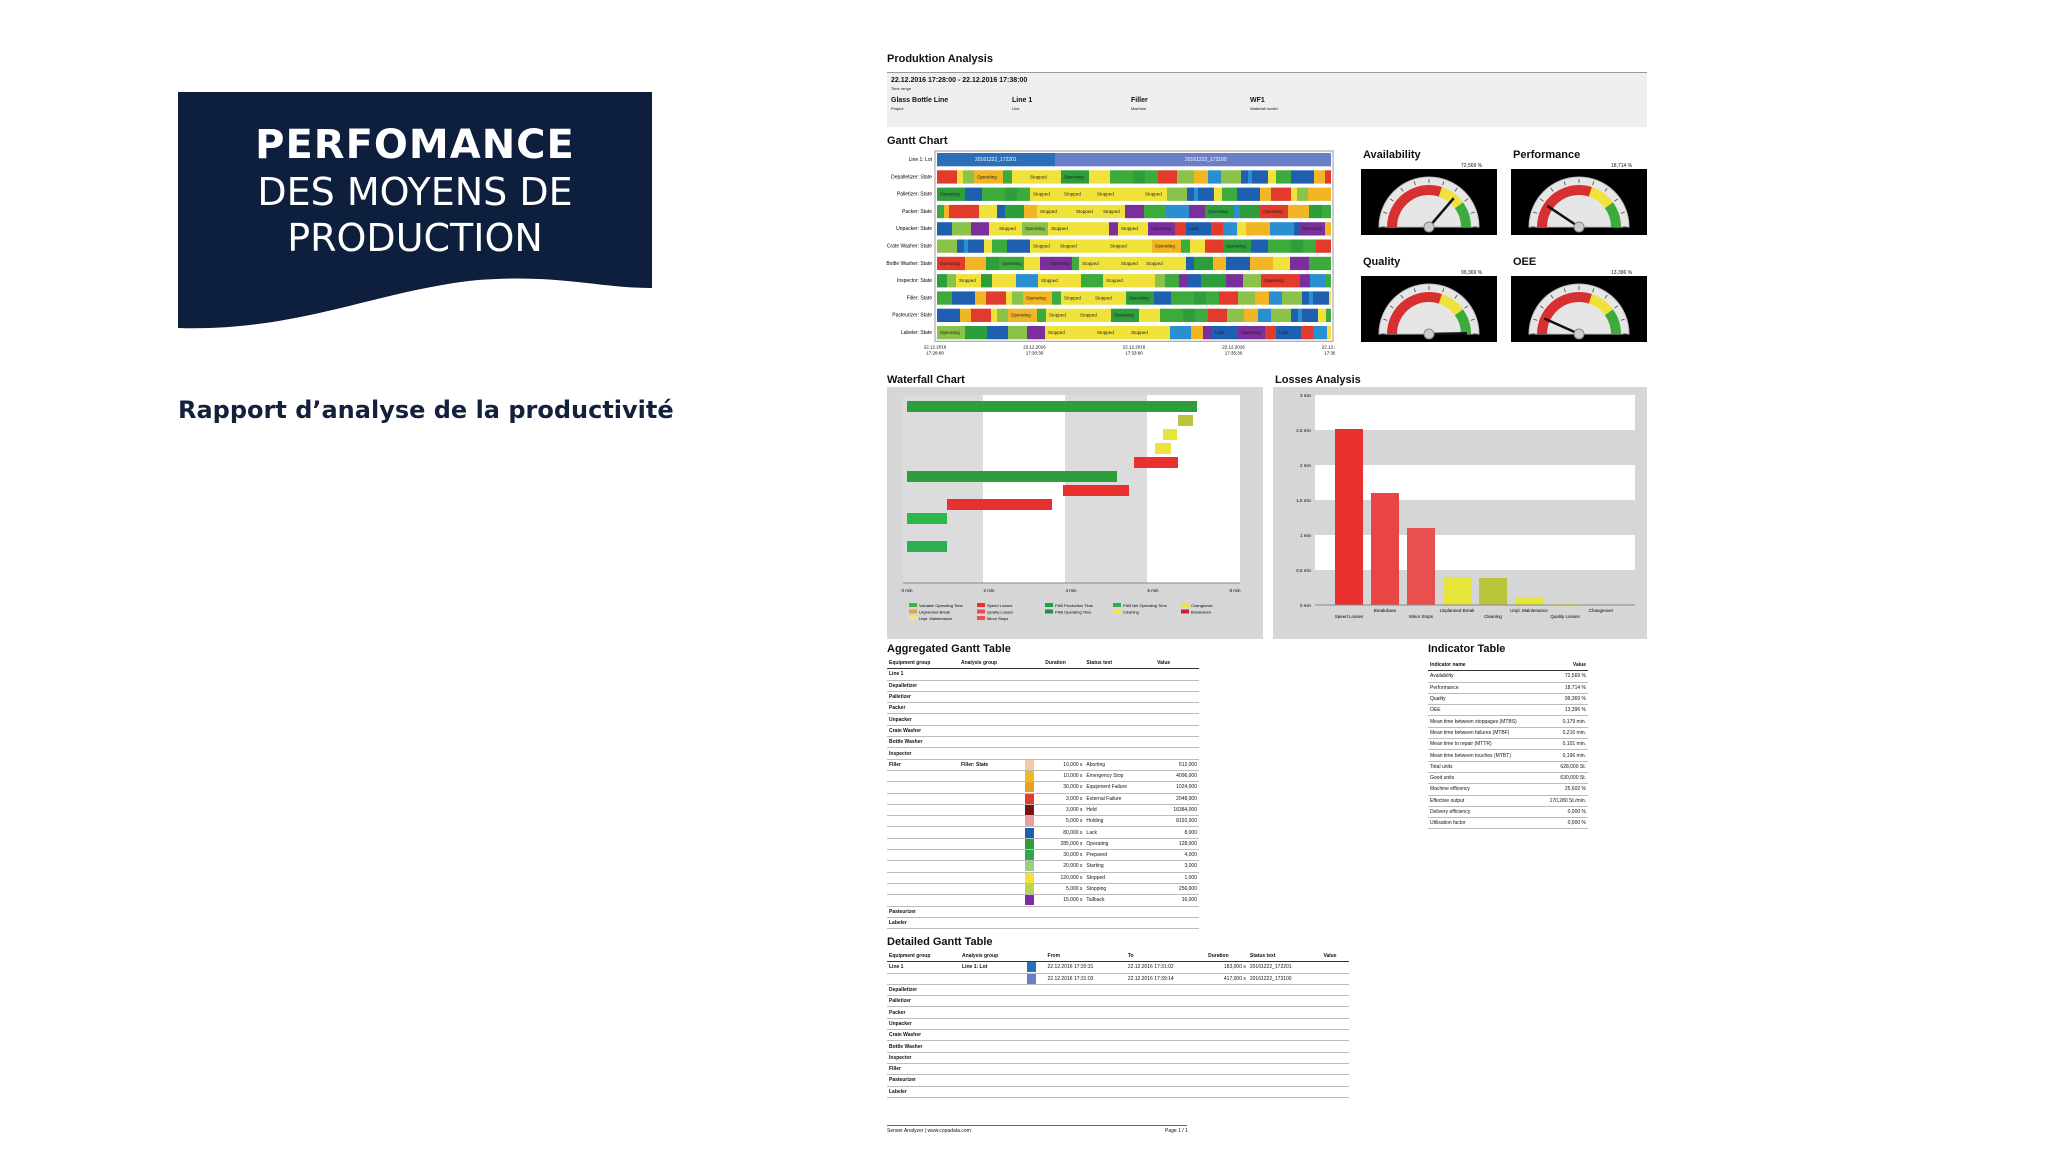 This screenshot has height=1152, width=2048. What do you see at coordinates (1193, 489) in the screenshot?
I see `waterfall-band` at bounding box center [1193, 489].